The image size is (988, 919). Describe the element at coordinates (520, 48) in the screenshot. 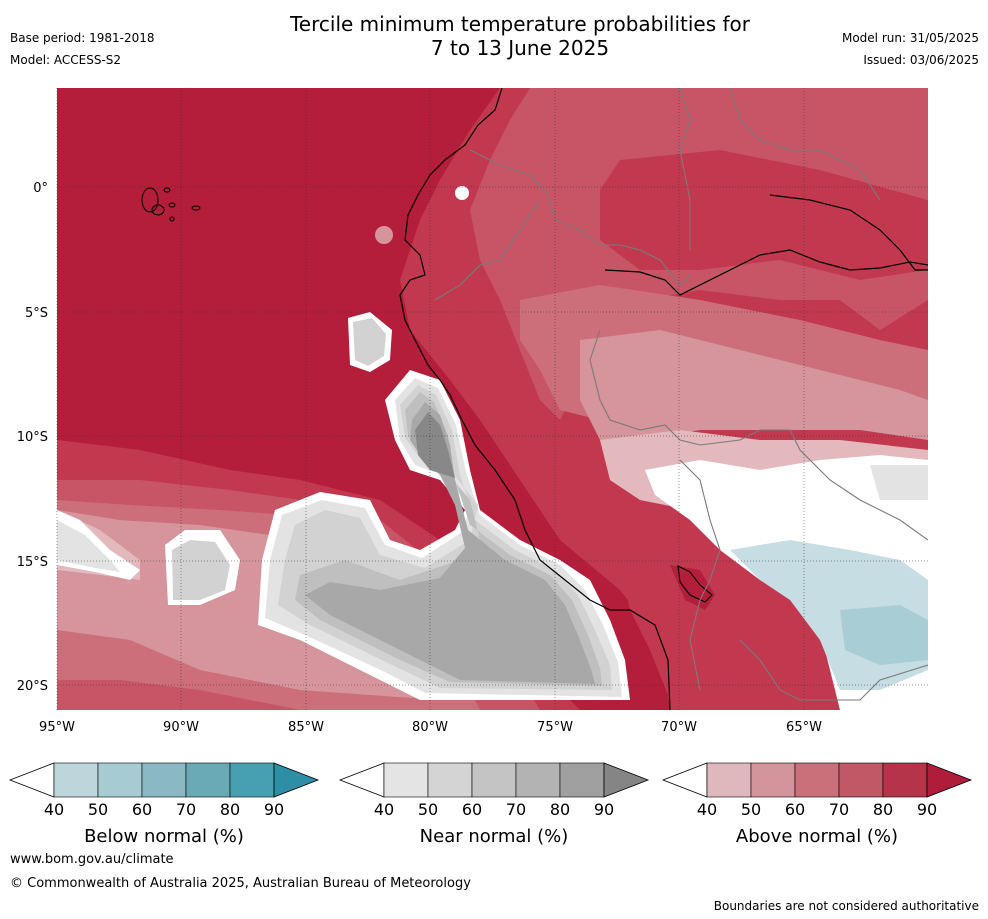

I see `title-line-2: 7 to 13 June 2025` at that location.